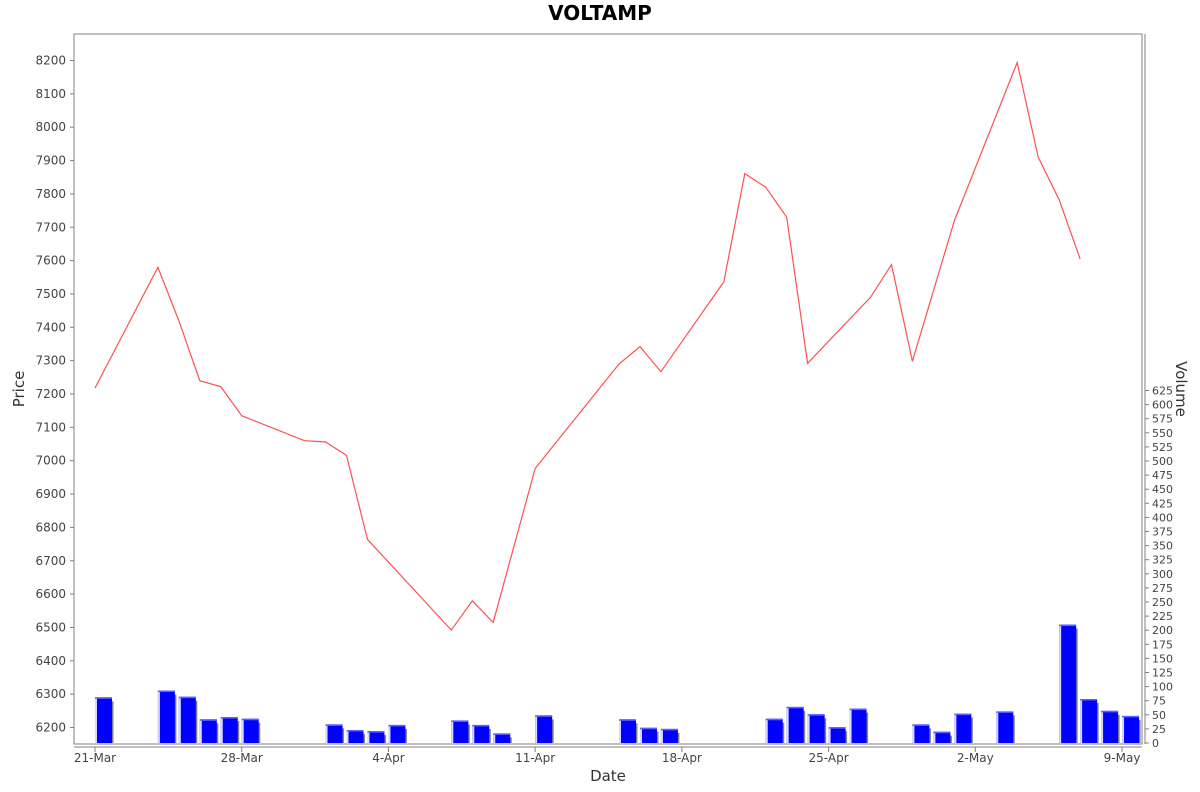 The height and width of the screenshot is (792, 1200). Describe the element at coordinates (50, 394) in the screenshot. I see `price-tick-label: 7200` at that location.